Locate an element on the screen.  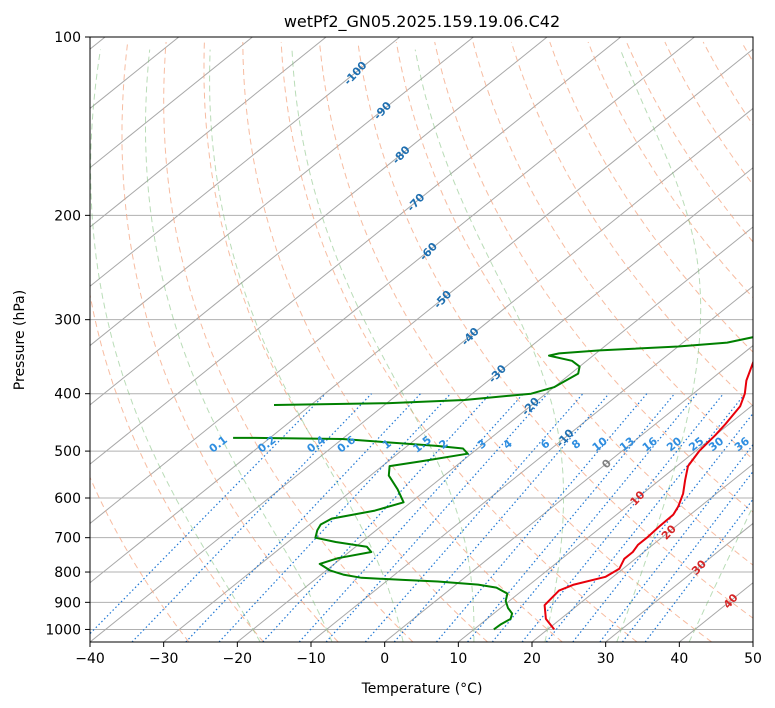
isotherm-label: 40 is located at coordinates (731, 601).